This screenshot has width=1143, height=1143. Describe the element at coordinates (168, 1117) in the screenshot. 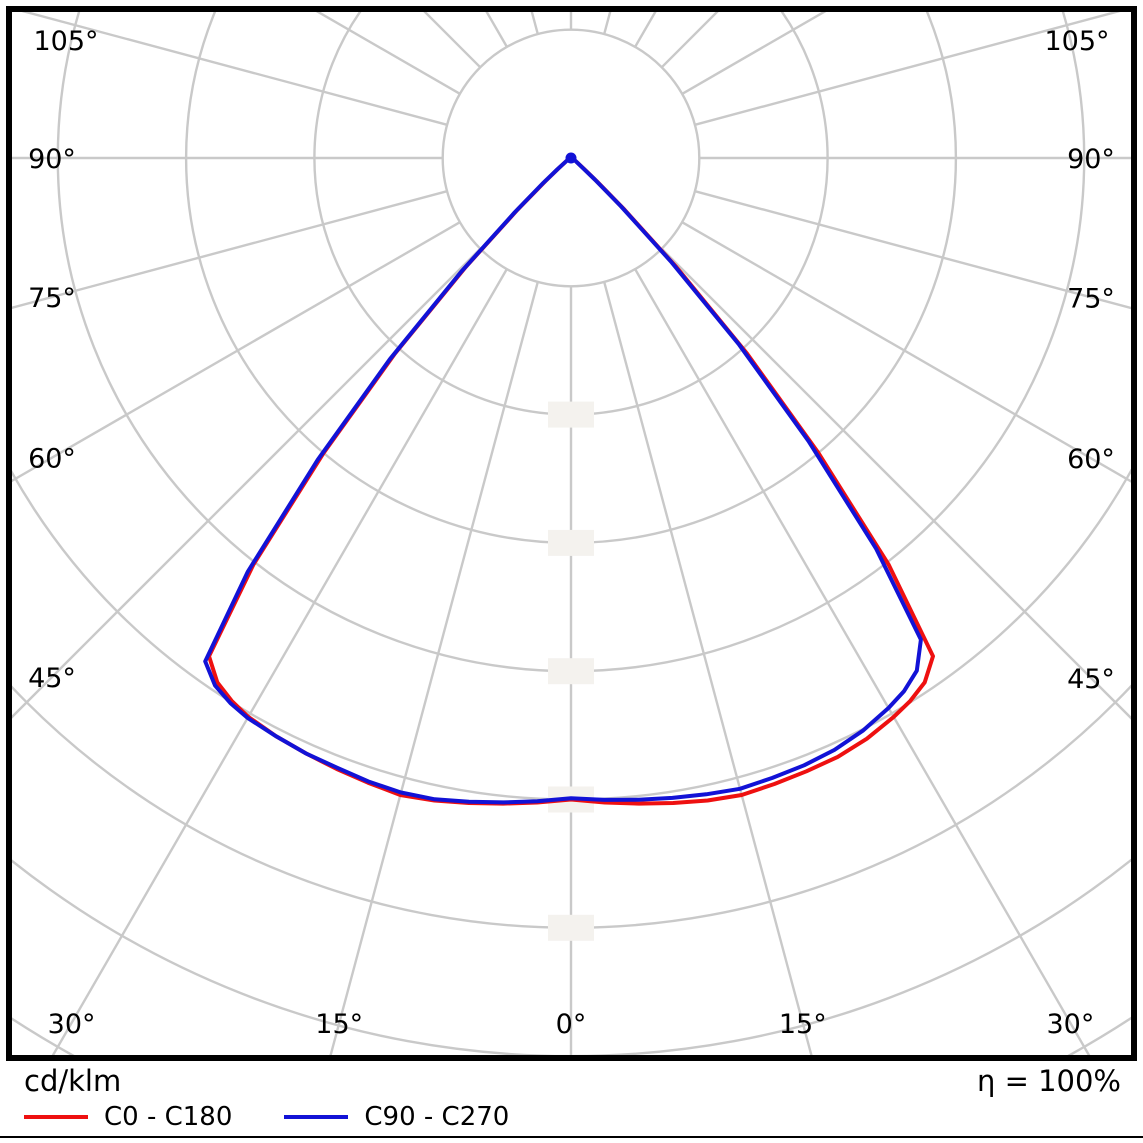

I see `series-c0-label: C0 - C180` at that location.